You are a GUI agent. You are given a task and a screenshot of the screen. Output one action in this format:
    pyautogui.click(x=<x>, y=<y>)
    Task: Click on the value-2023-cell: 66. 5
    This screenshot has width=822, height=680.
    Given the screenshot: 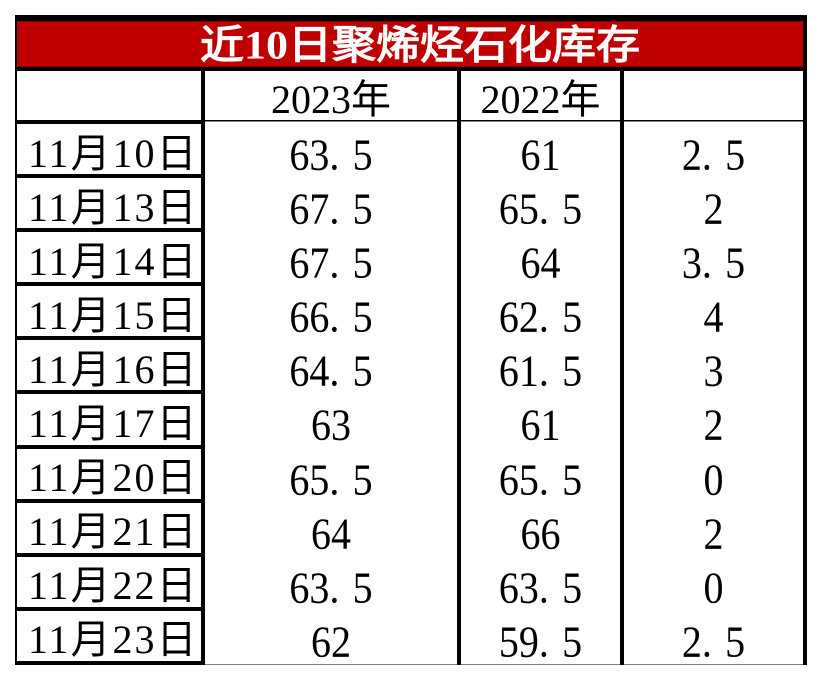 What is the action you would take?
    pyautogui.click(x=331, y=311)
    